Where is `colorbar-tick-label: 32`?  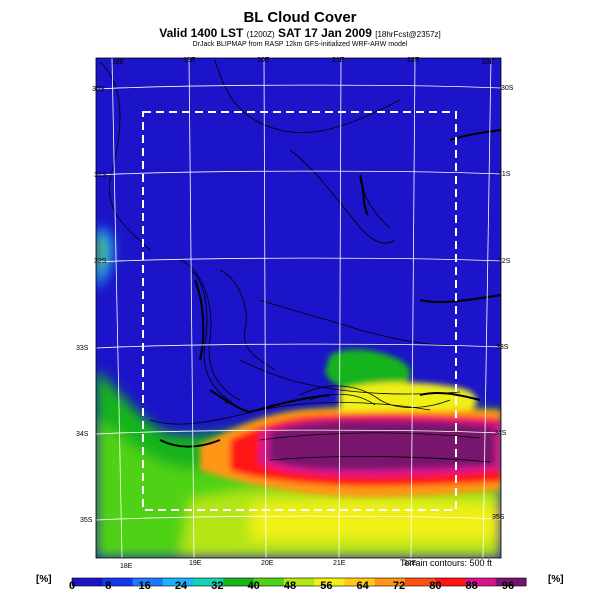
colorbar-tick-label: 32 is located at coordinates (217, 586).